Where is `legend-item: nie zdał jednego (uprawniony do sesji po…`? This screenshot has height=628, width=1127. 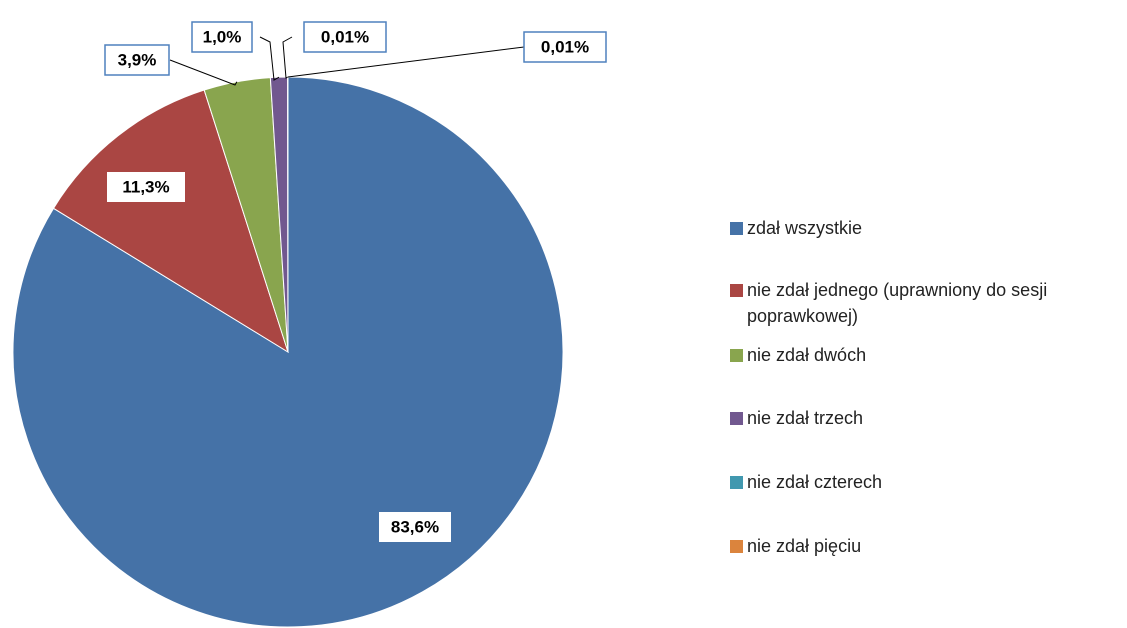 legend-item: nie zdał jednego (uprawniony do sesji po… is located at coordinates (925, 303).